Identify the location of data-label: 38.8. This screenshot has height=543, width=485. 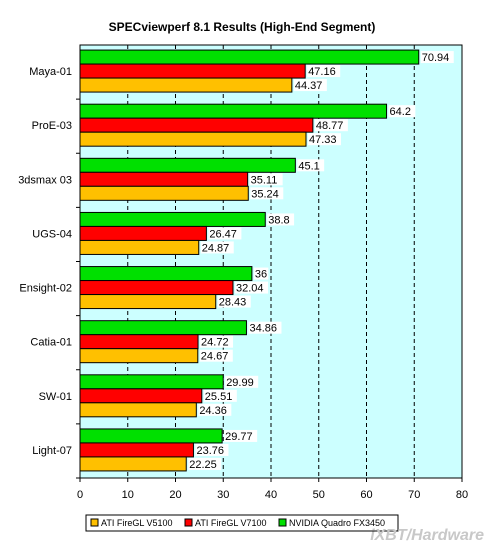
(278, 220).